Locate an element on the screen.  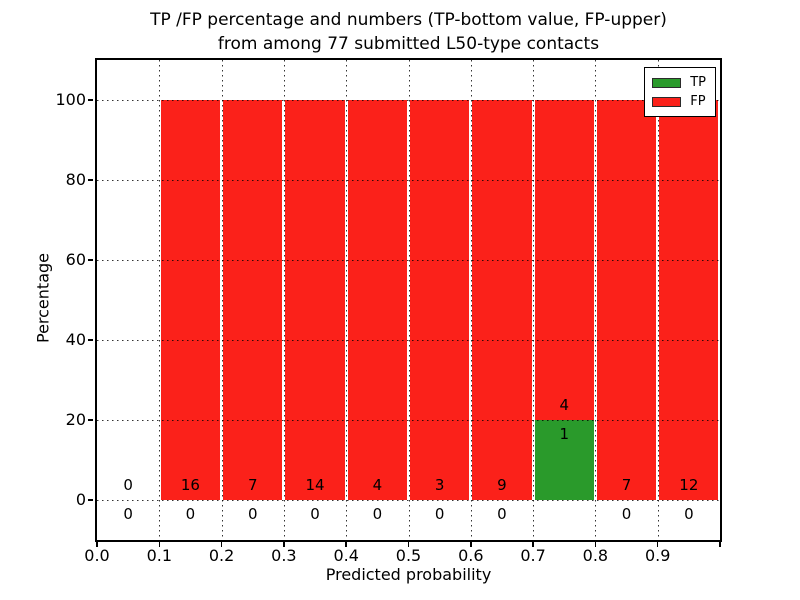
x-tick-label: 0.3 is located at coordinates (284, 555).